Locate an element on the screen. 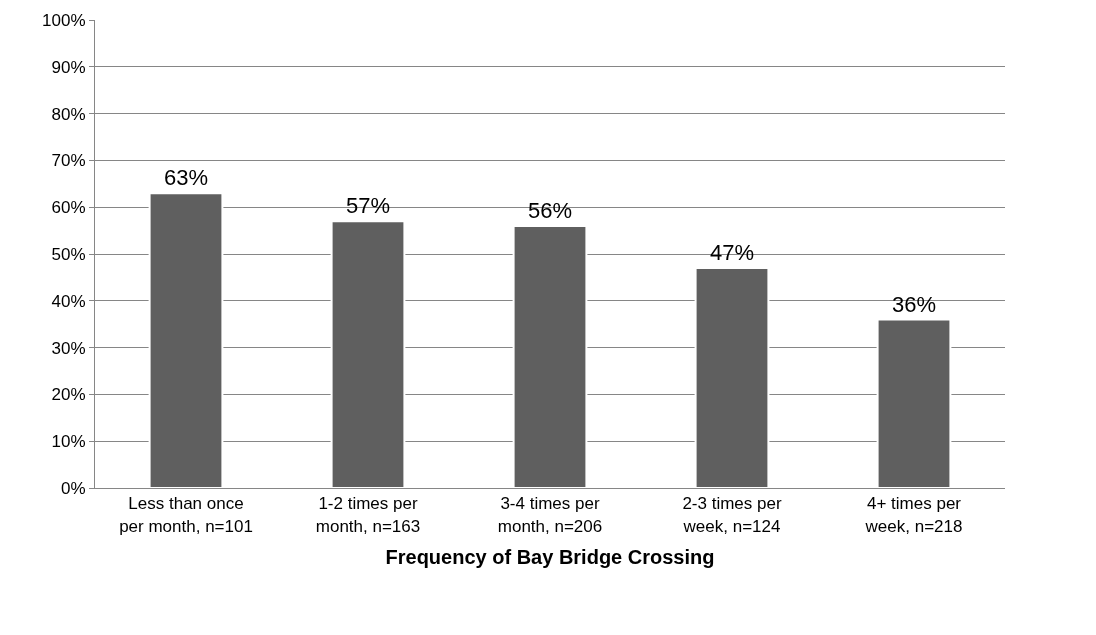 The height and width of the screenshot is (635, 1096). y-tick-label: 100% is located at coordinates (64, 20).